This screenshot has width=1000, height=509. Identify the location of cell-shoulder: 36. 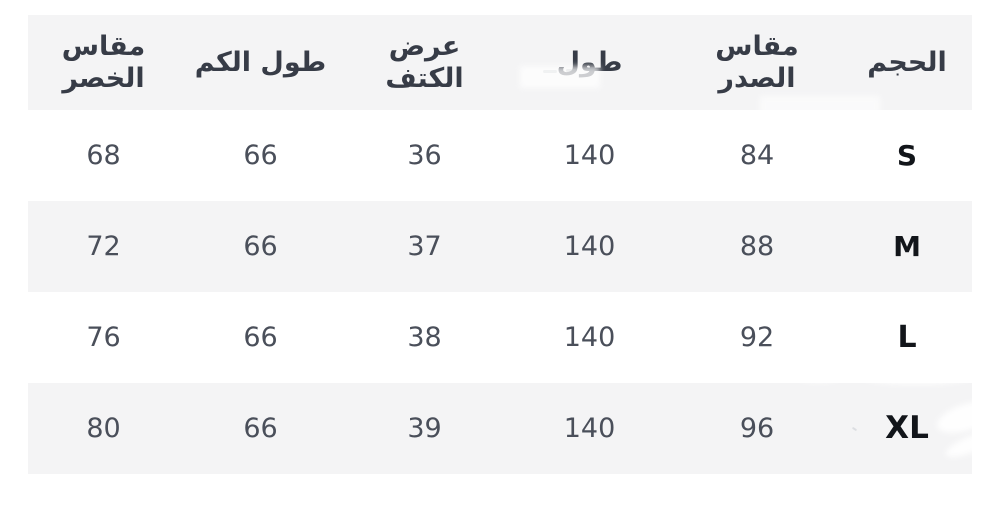
(424, 155).